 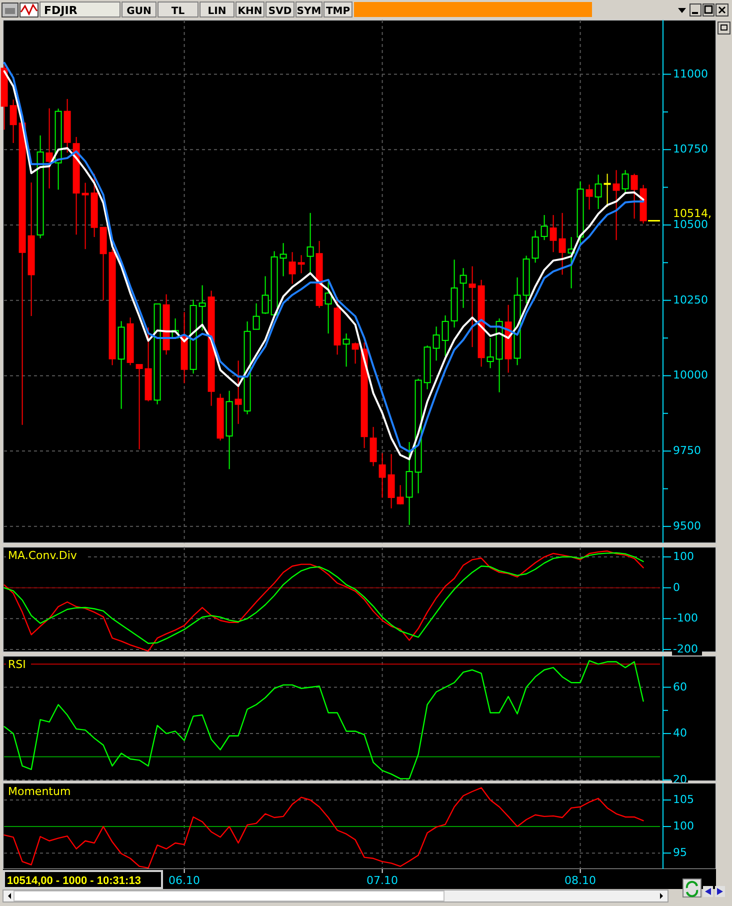 I want to click on y-tick-label: 0, so click(x=676, y=587).